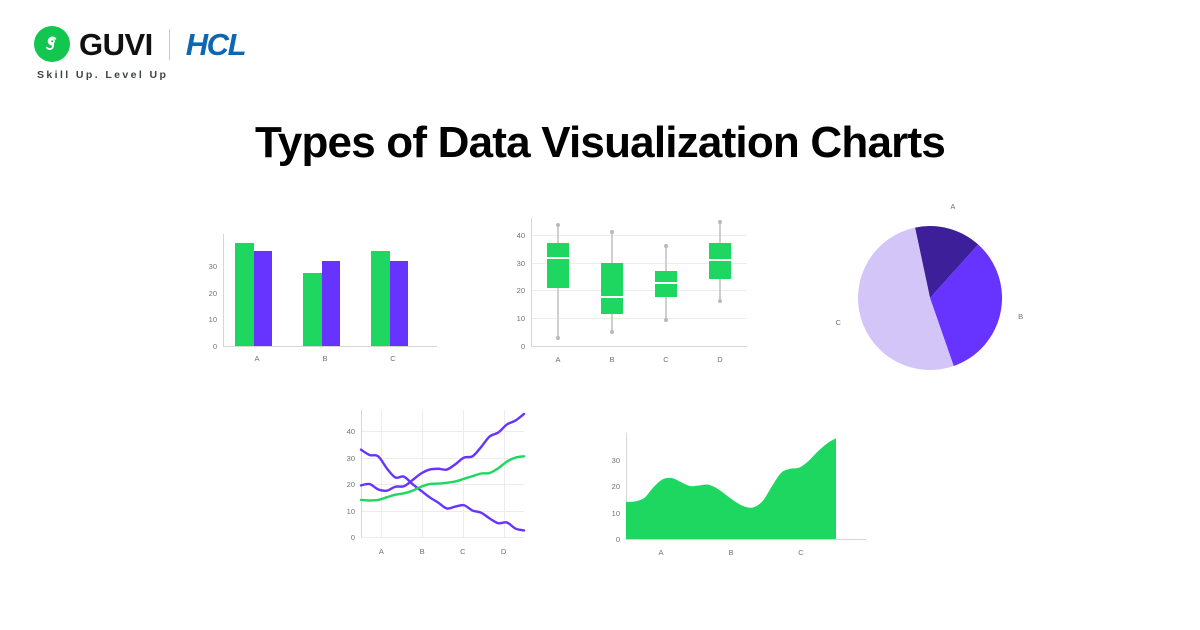 This screenshot has width=1200, height=630. I want to click on grouped-bar-chart: 0 10 20 30 A B C, so click(316, 298).